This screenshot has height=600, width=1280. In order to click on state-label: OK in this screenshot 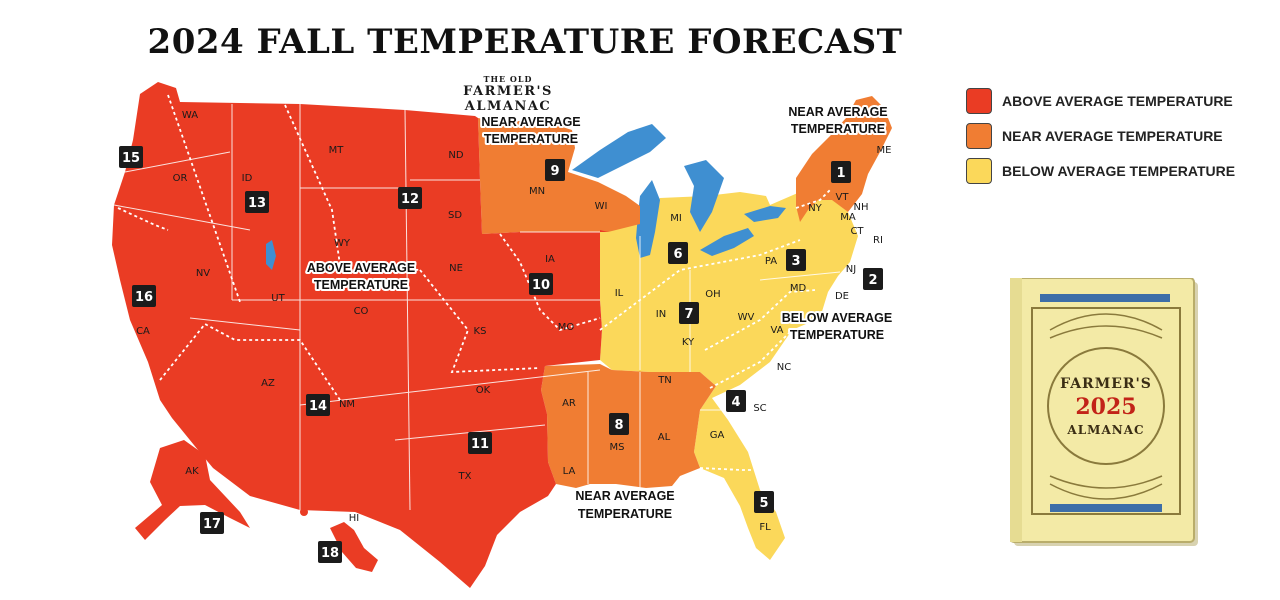, I will do `click(483, 390)`.